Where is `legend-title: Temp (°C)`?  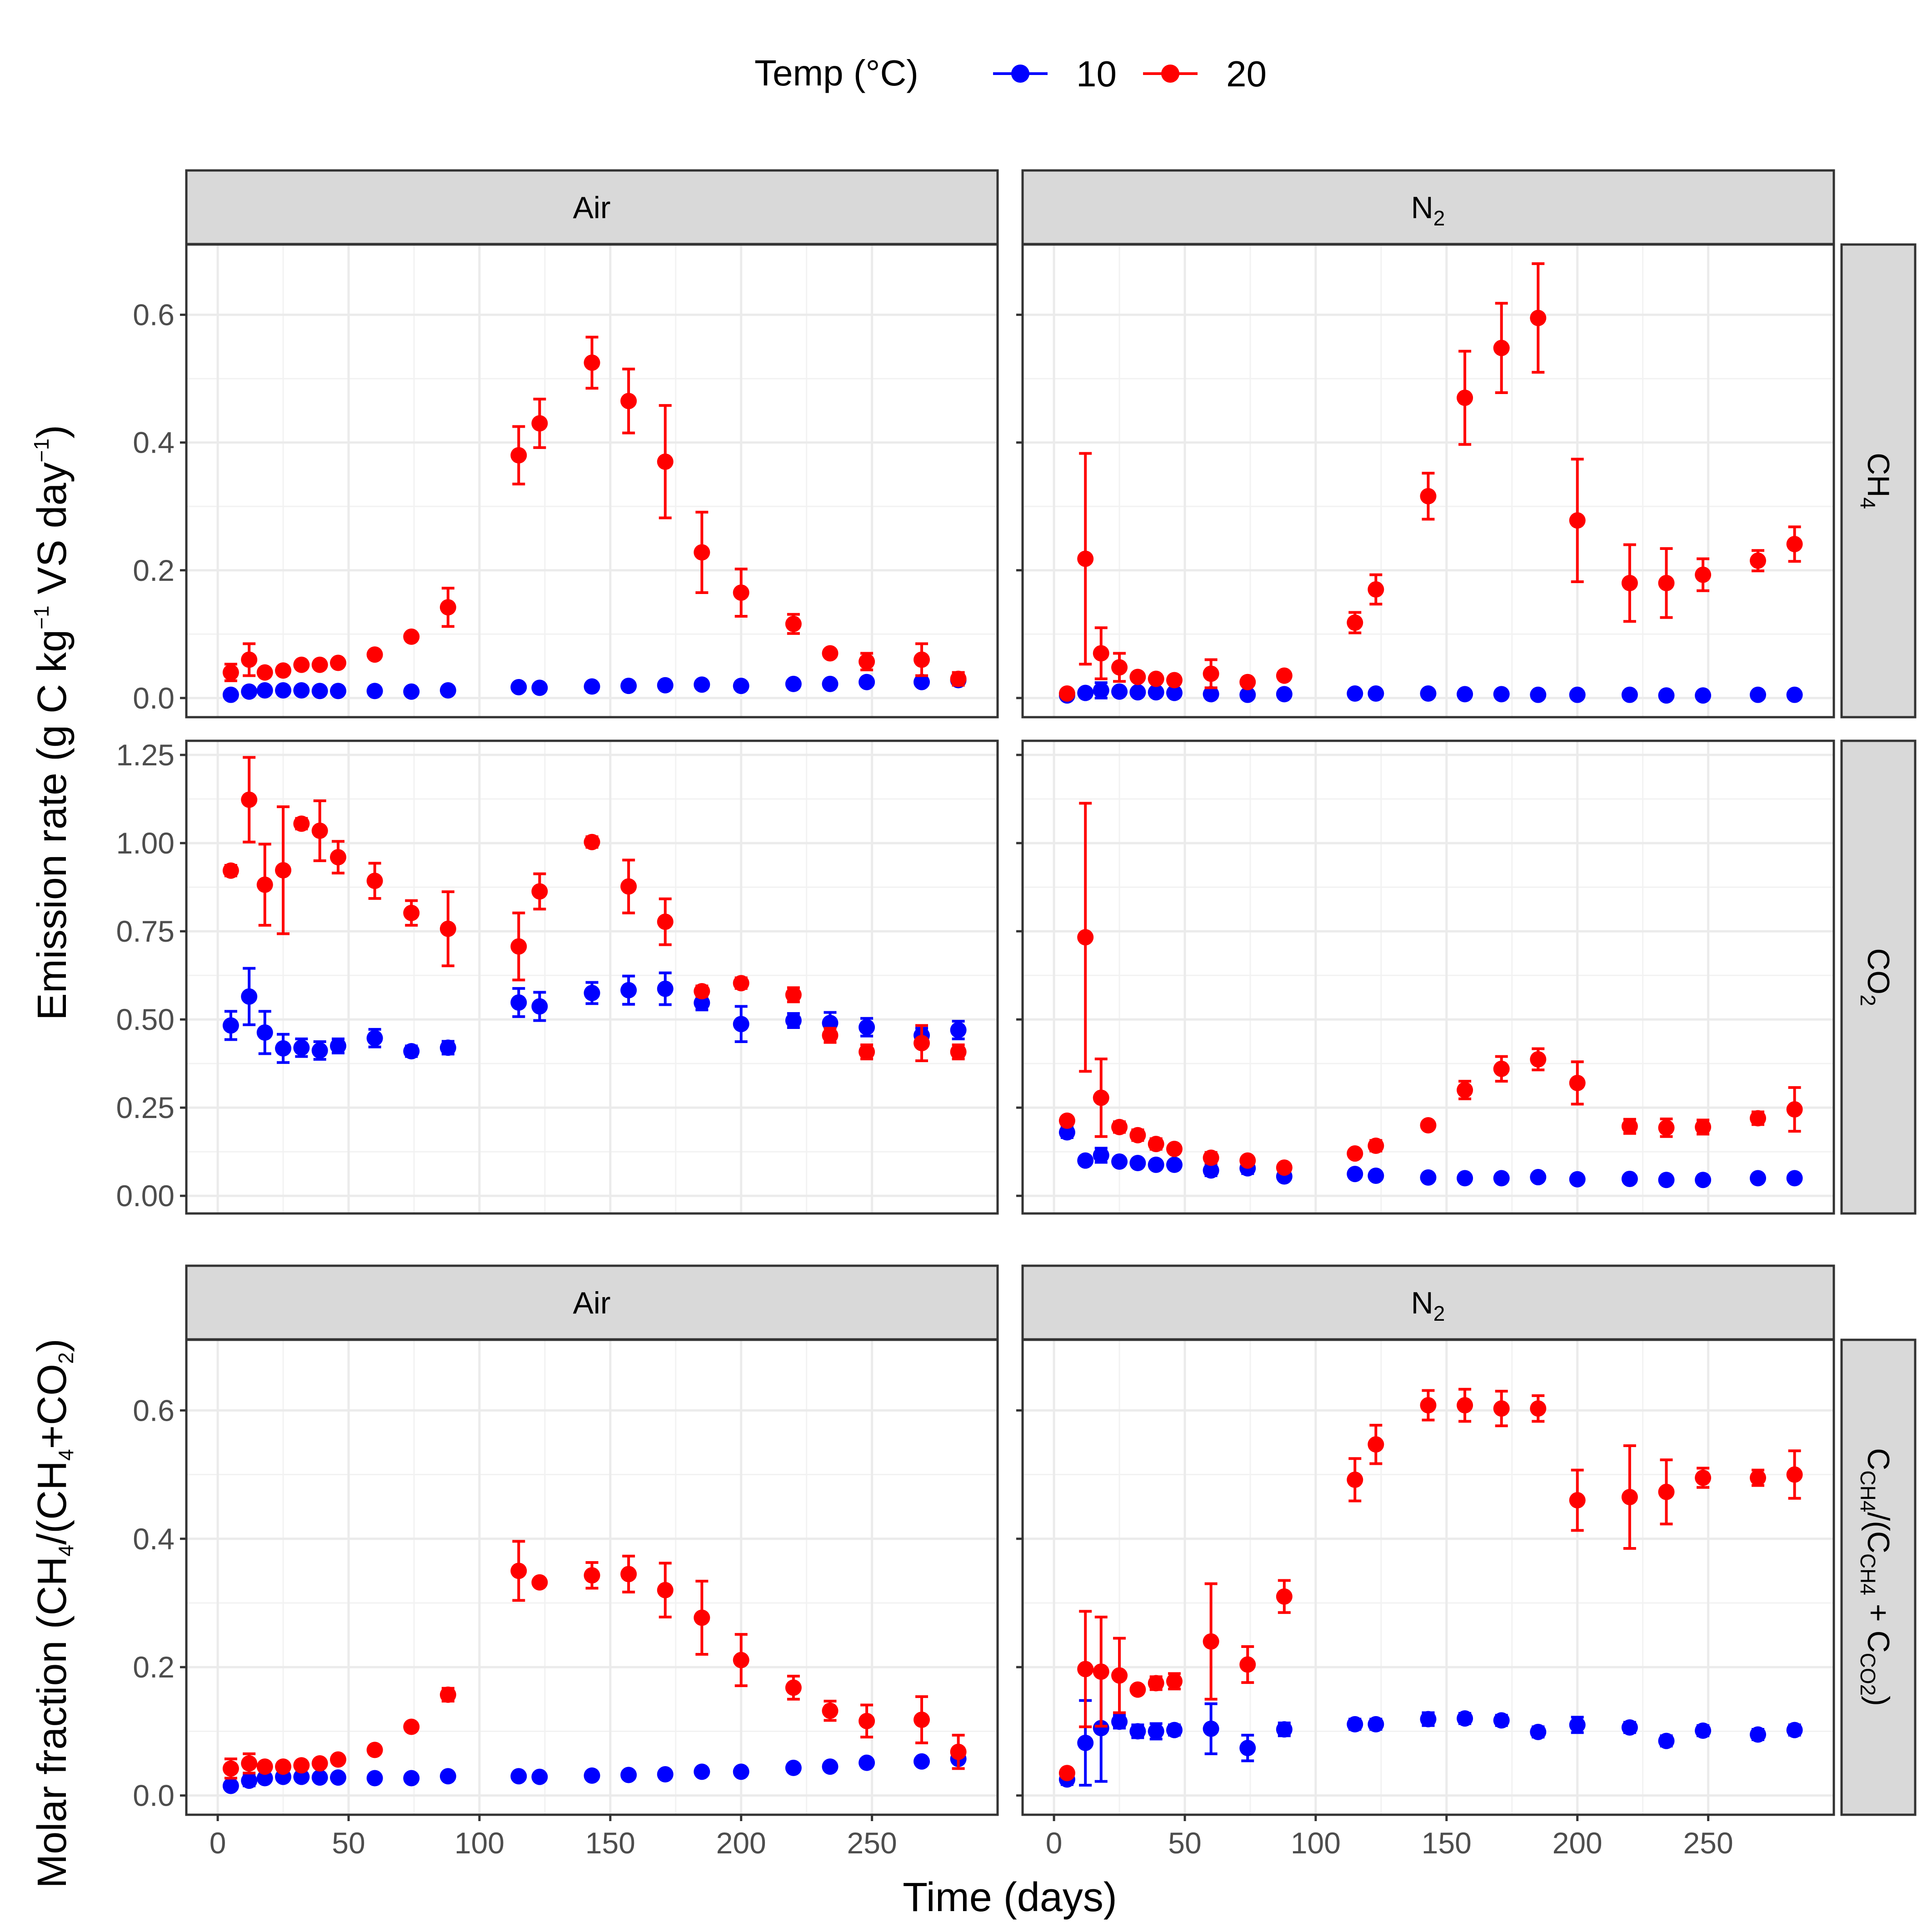 legend-title: Temp (°C) is located at coordinates (836, 73).